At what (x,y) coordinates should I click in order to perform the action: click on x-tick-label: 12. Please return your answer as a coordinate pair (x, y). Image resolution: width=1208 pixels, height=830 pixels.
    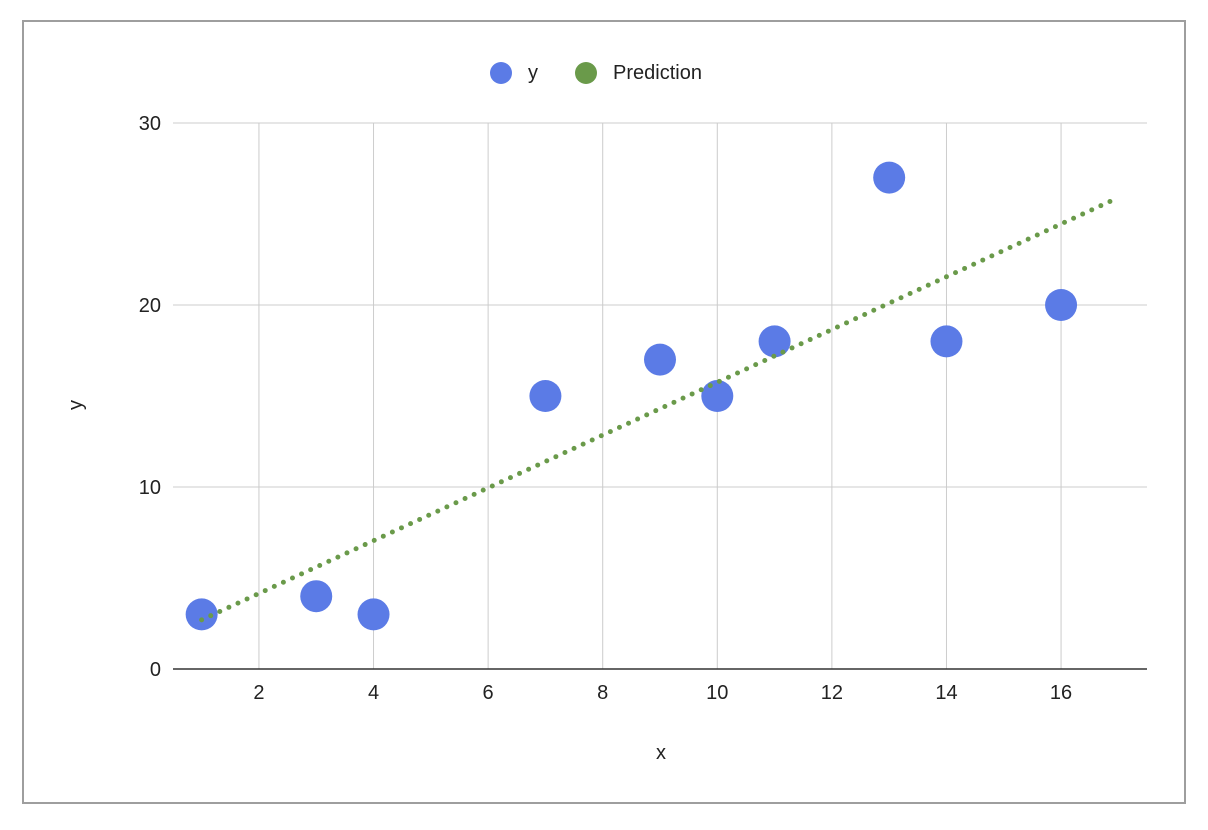
    Looking at the image, I should click on (832, 693).